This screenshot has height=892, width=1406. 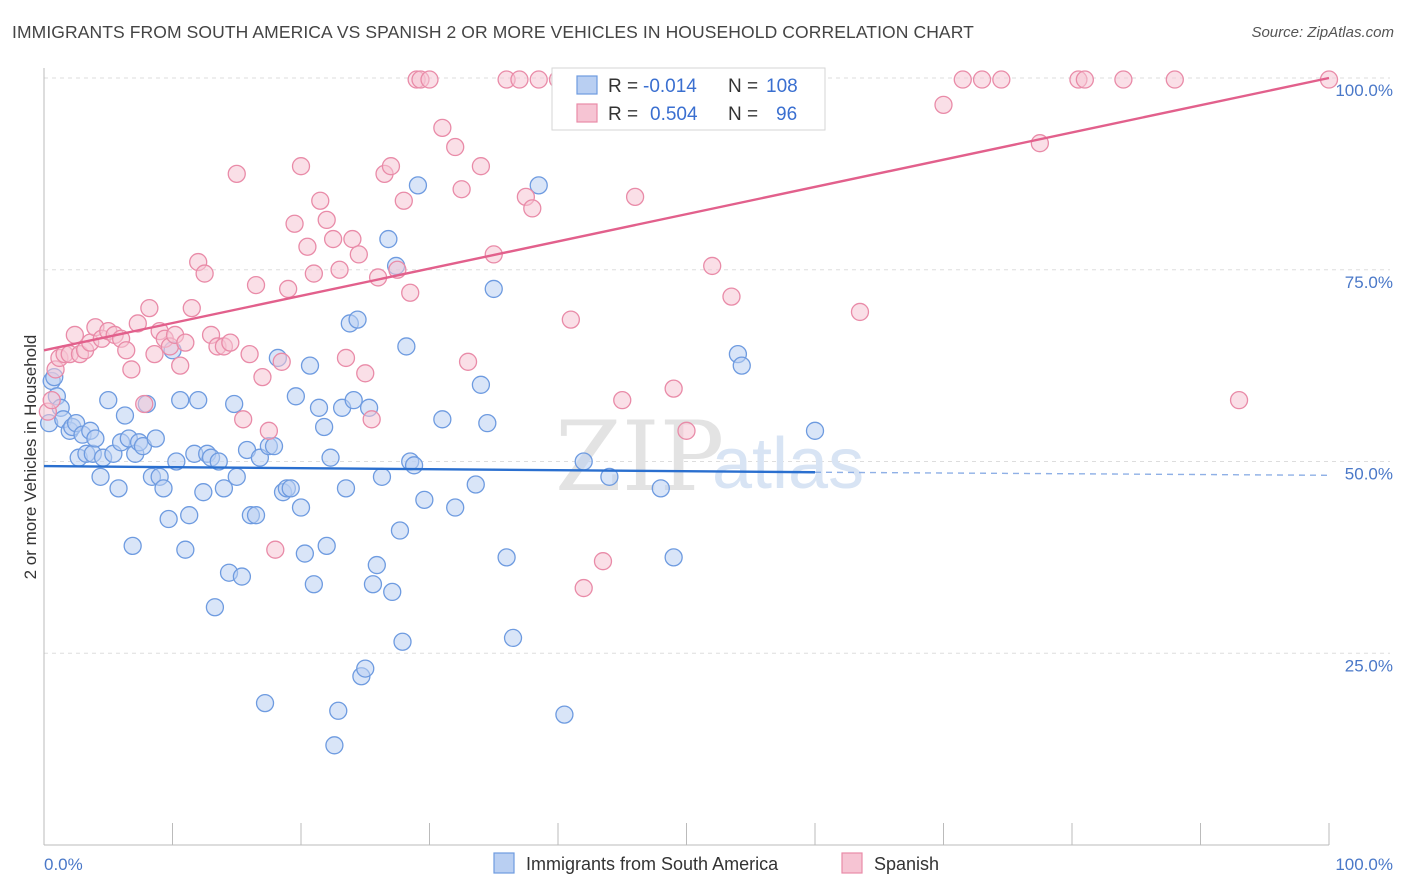 What do you see at coordinates (674, 114) in the screenshot?
I see `legend-r-value-2: 0.504` at bounding box center [674, 114].